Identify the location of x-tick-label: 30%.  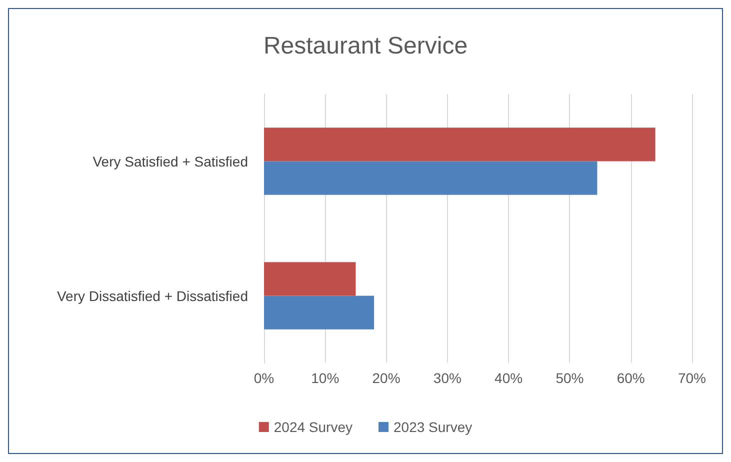
(447, 378).